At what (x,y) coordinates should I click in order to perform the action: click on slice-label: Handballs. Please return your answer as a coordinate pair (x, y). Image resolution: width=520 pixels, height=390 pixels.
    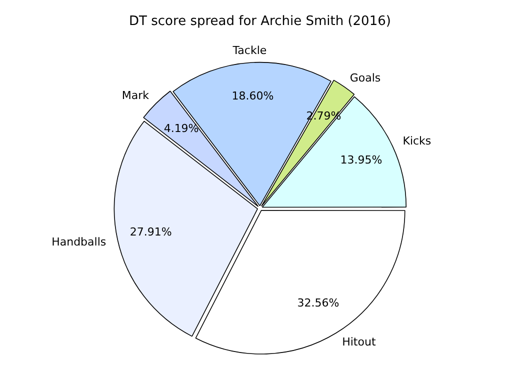
    Looking at the image, I should click on (79, 241).